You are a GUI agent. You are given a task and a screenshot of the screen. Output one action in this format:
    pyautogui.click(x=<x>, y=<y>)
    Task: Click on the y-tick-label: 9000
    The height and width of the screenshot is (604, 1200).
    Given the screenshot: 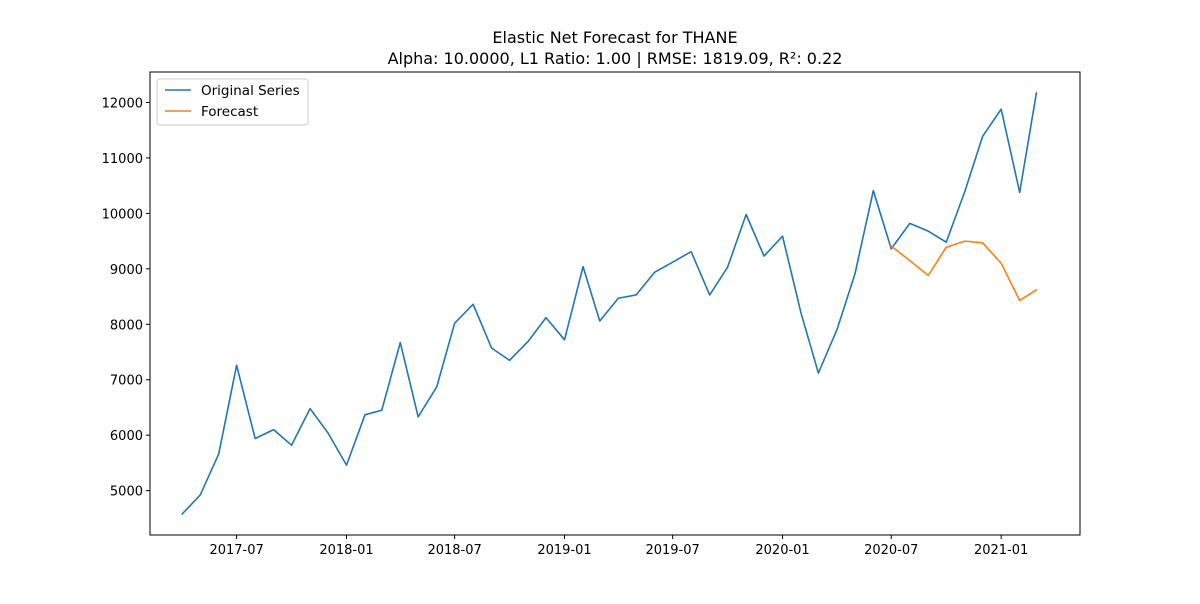 What is the action you would take?
    pyautogui.click(x=126, y=270)
    